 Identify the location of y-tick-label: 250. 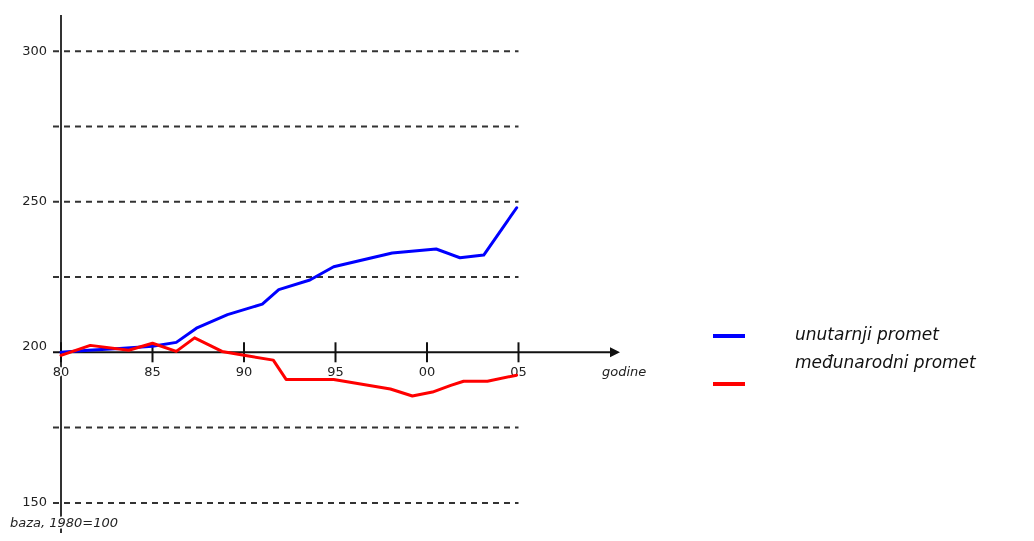
(34, 201).